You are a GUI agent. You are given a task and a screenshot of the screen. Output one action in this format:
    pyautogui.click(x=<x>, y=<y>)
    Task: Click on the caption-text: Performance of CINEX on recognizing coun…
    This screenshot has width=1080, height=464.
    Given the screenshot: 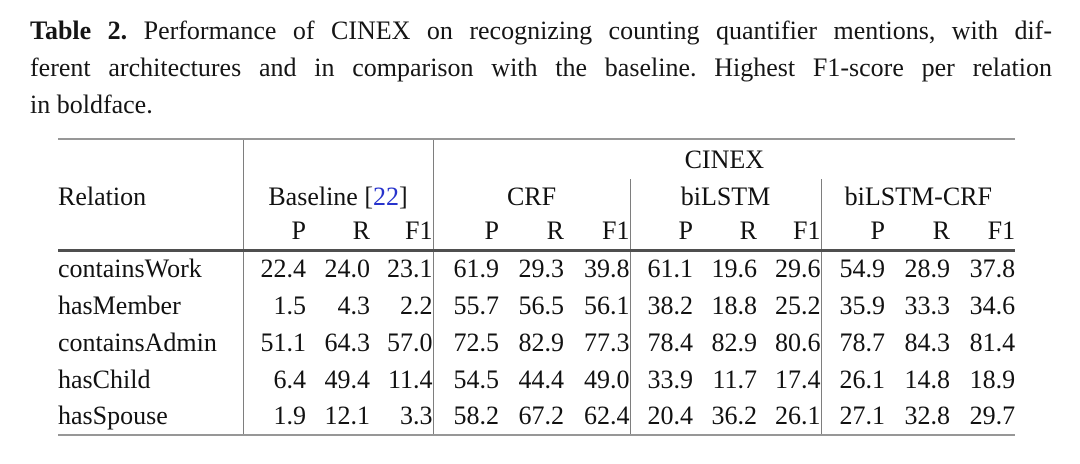 What is the action you would take?
    pyautogui.click(x=597, y=30)
    